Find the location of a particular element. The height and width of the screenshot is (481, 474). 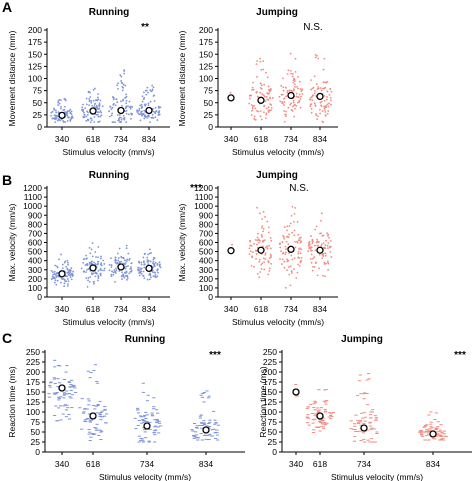

x-tick-label: 340 is located at coordinates (231, 309).